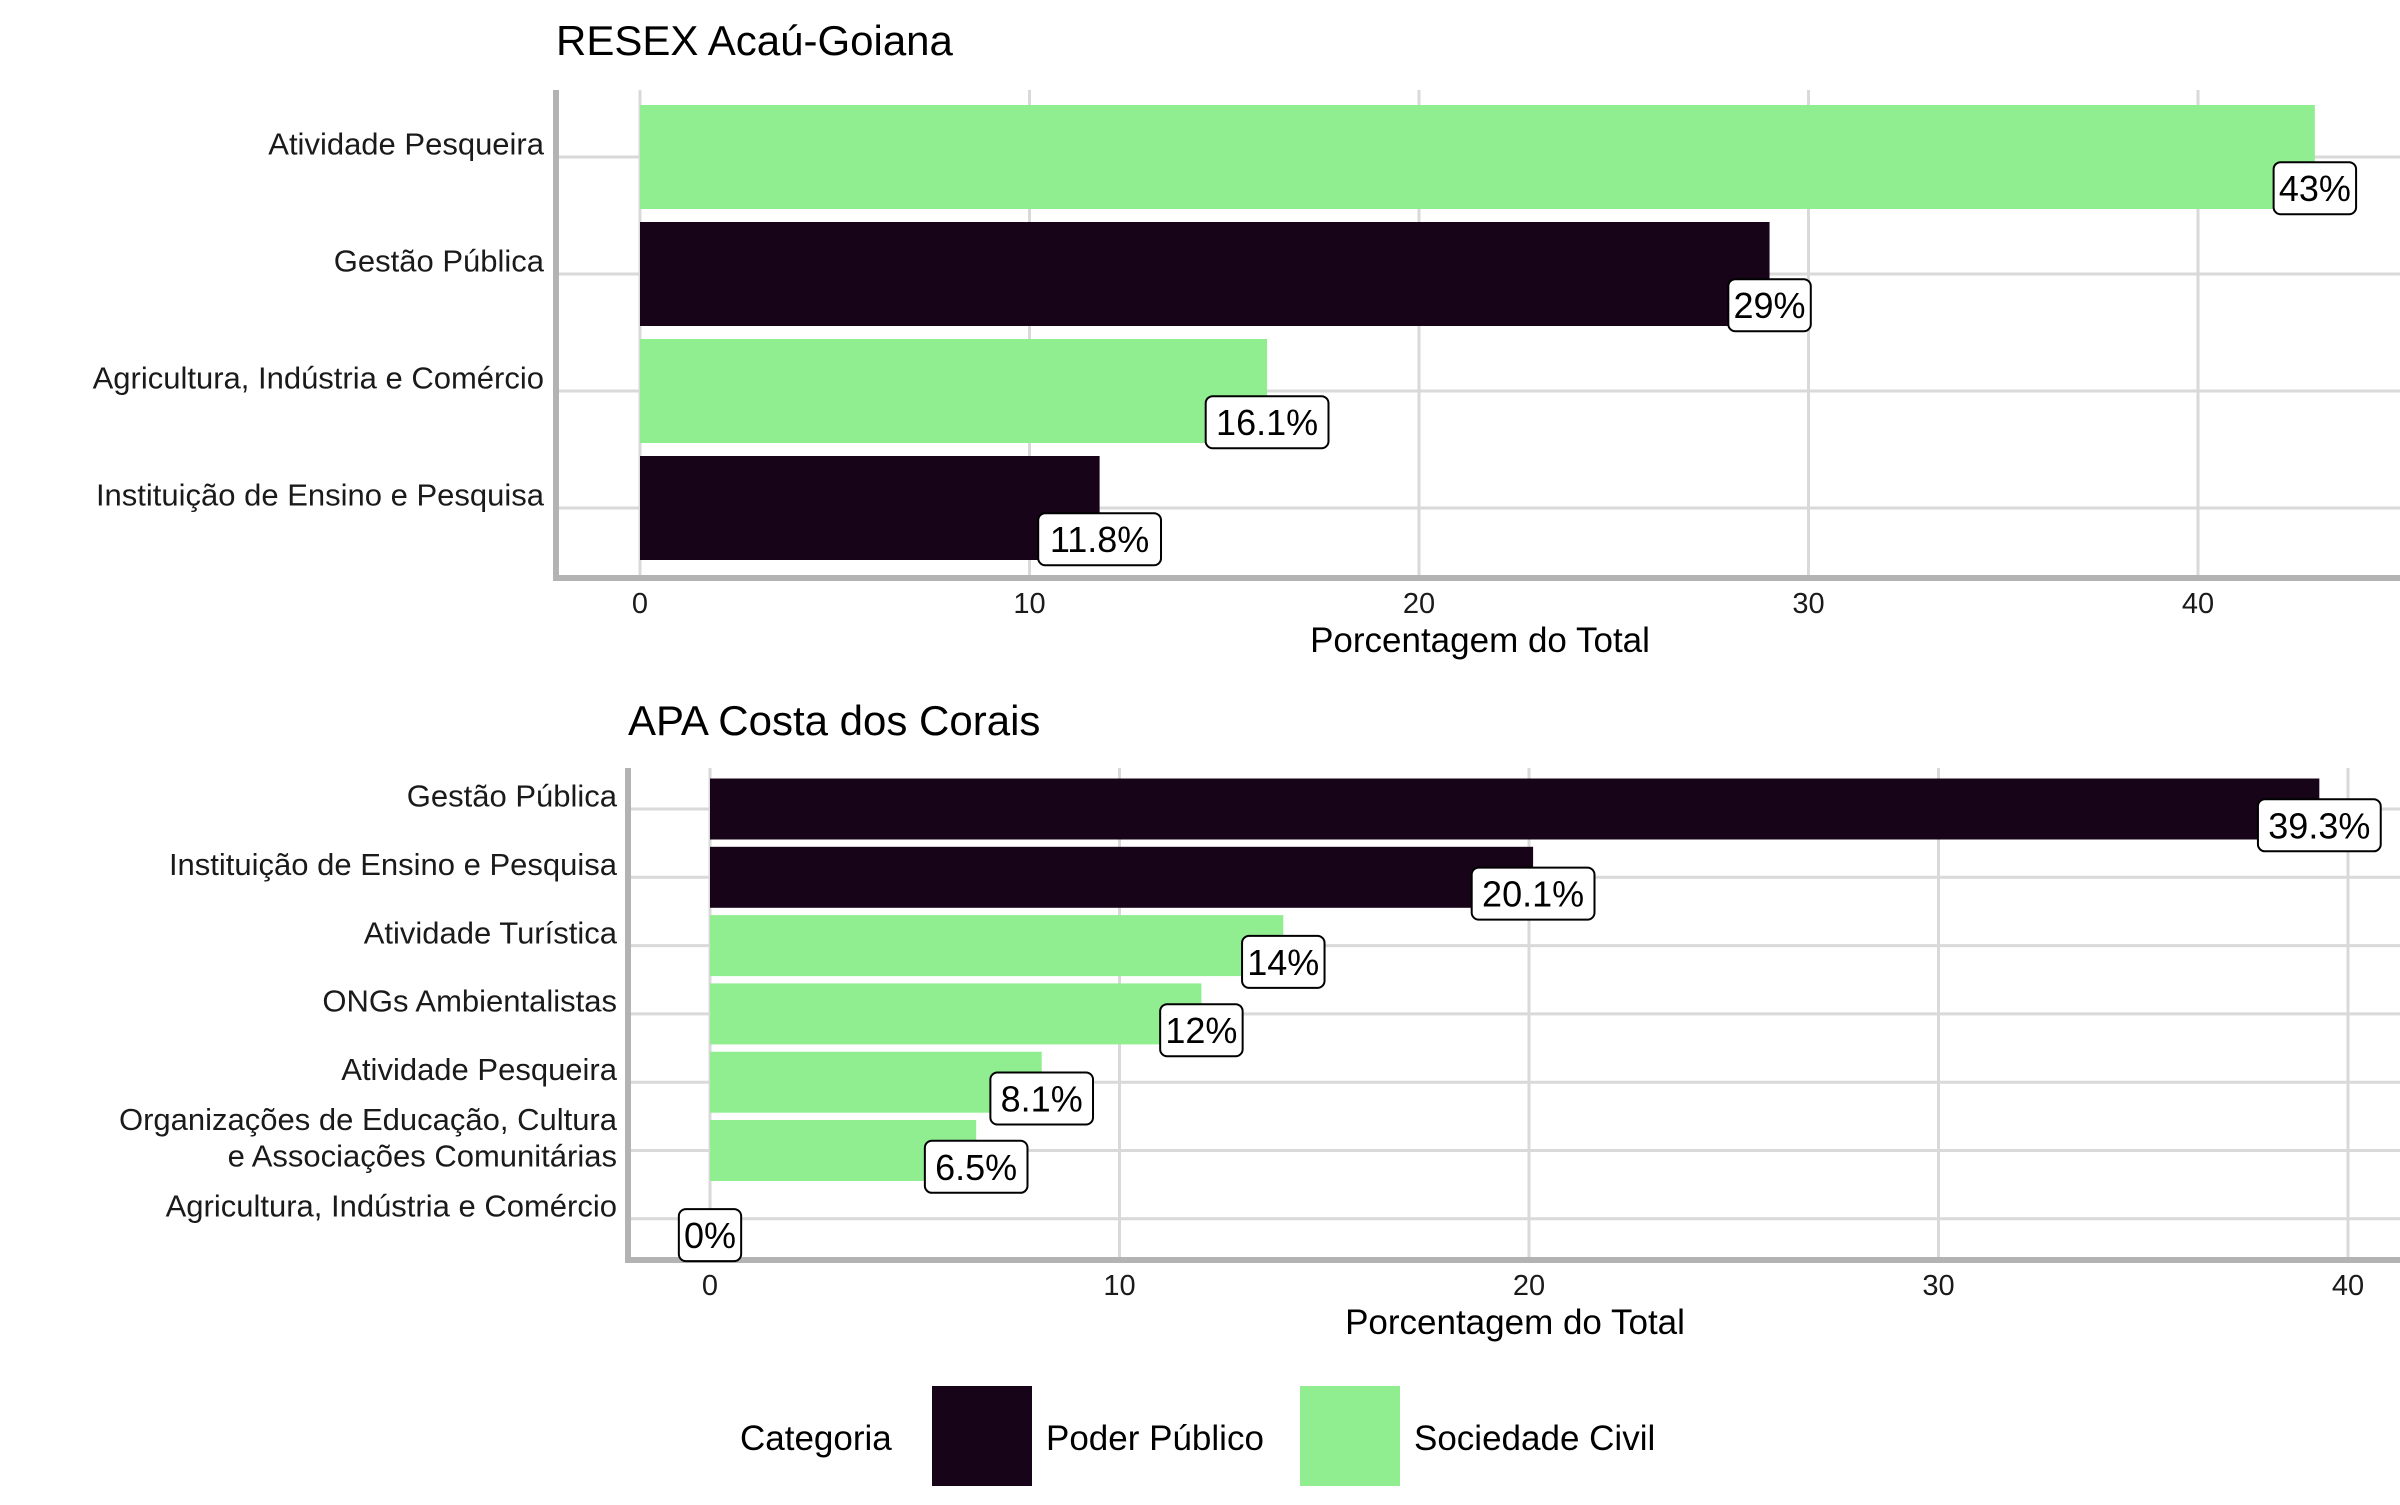 Image resolution: width=2400 pixels, height=1505 pixels. What do you see at coordinates (816, 1438) in the screenshot?
I see `legend-title: Categoria` at bounding box center [816, 1438].